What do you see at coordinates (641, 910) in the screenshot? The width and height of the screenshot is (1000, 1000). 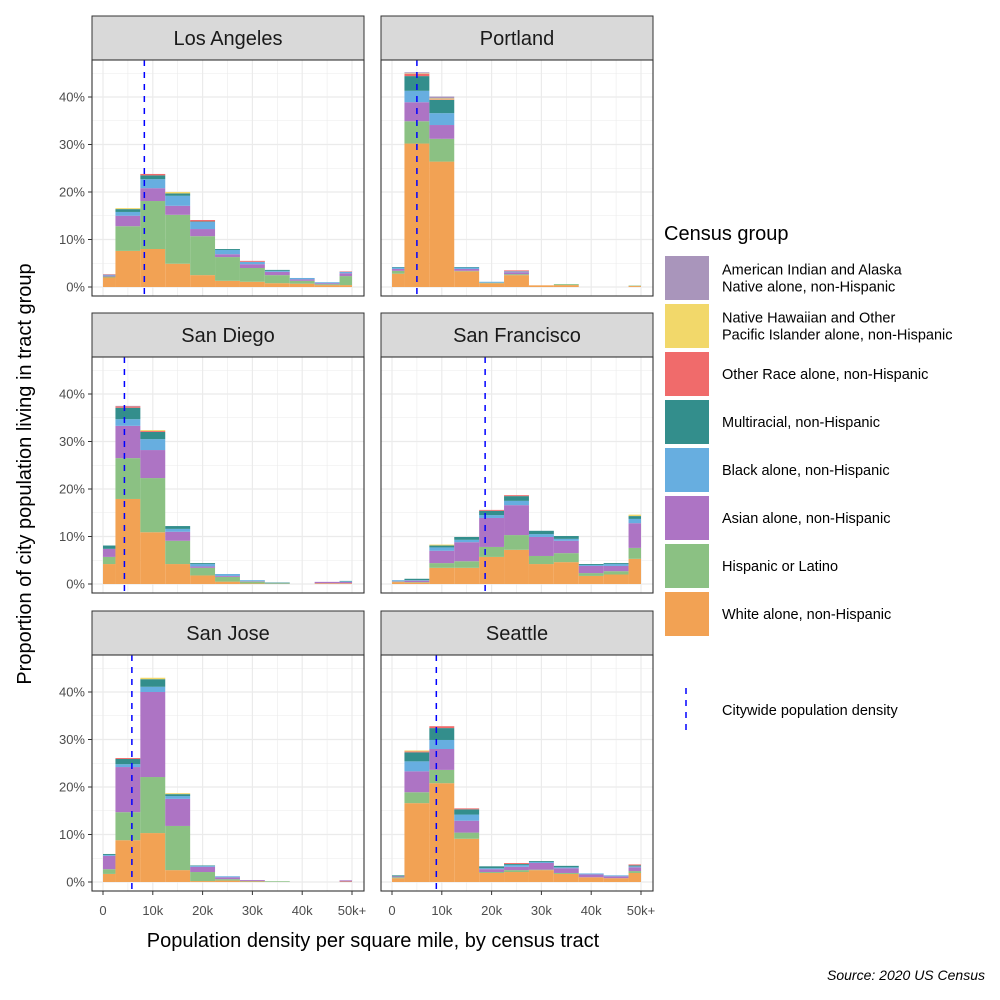 I see `x-tick-label: 50k+` at bounding box center [641, 910].